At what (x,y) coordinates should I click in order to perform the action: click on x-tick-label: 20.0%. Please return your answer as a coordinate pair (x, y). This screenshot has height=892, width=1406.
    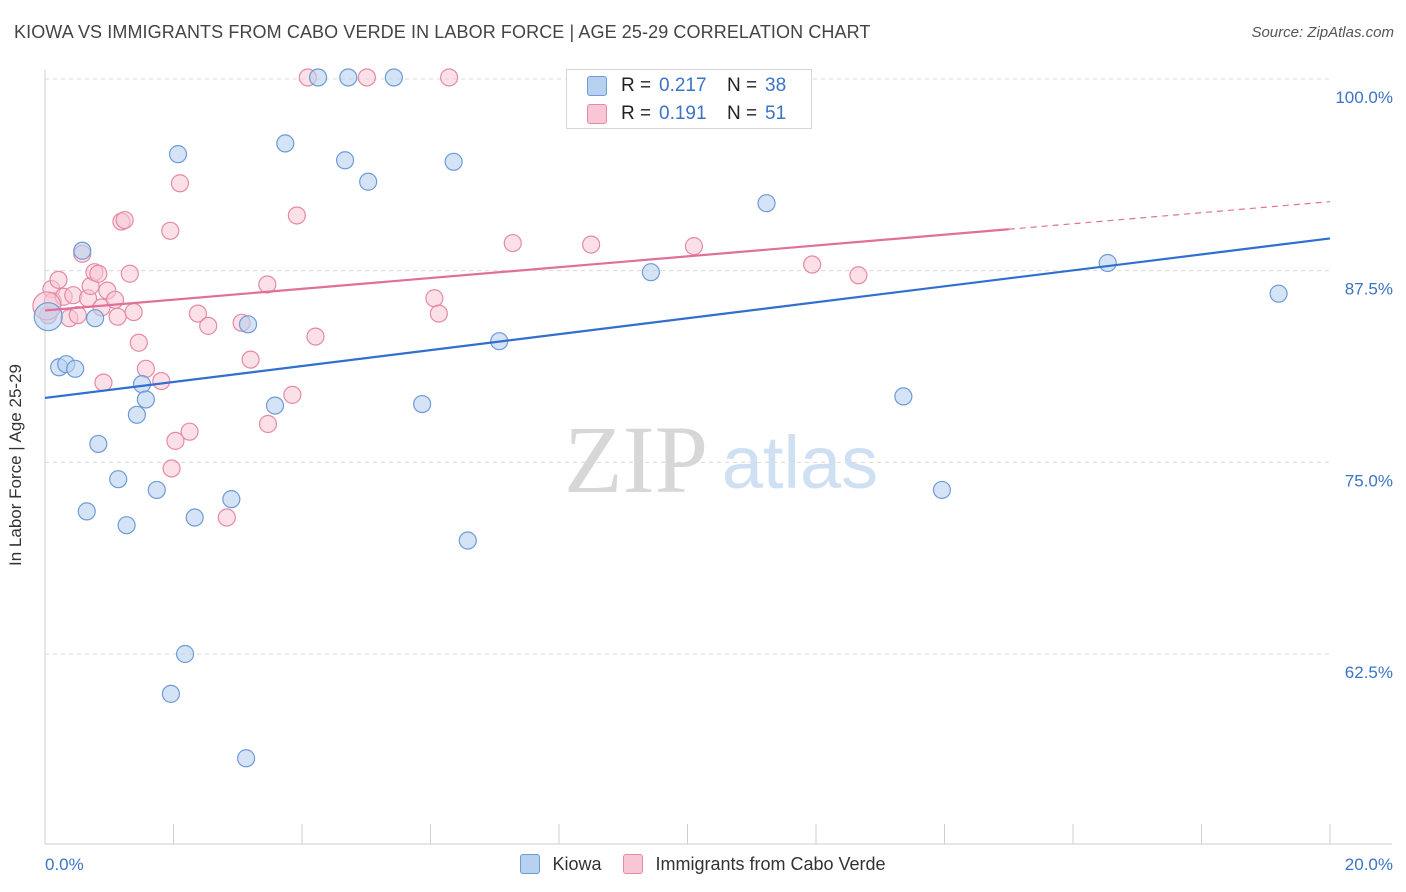
    Looking at the image, I should click on (1369, 864).